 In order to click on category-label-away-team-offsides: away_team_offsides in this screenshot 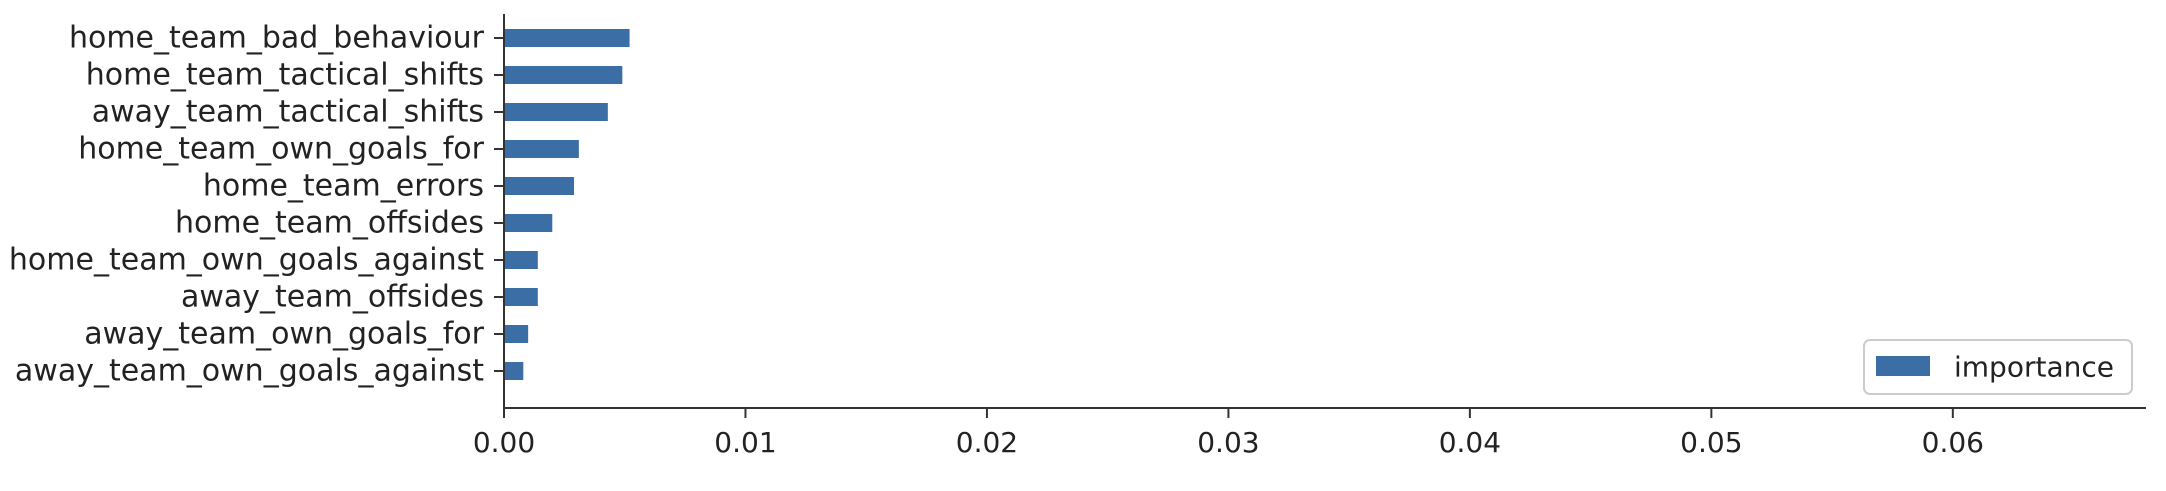, I will do `click(332, 297)`.